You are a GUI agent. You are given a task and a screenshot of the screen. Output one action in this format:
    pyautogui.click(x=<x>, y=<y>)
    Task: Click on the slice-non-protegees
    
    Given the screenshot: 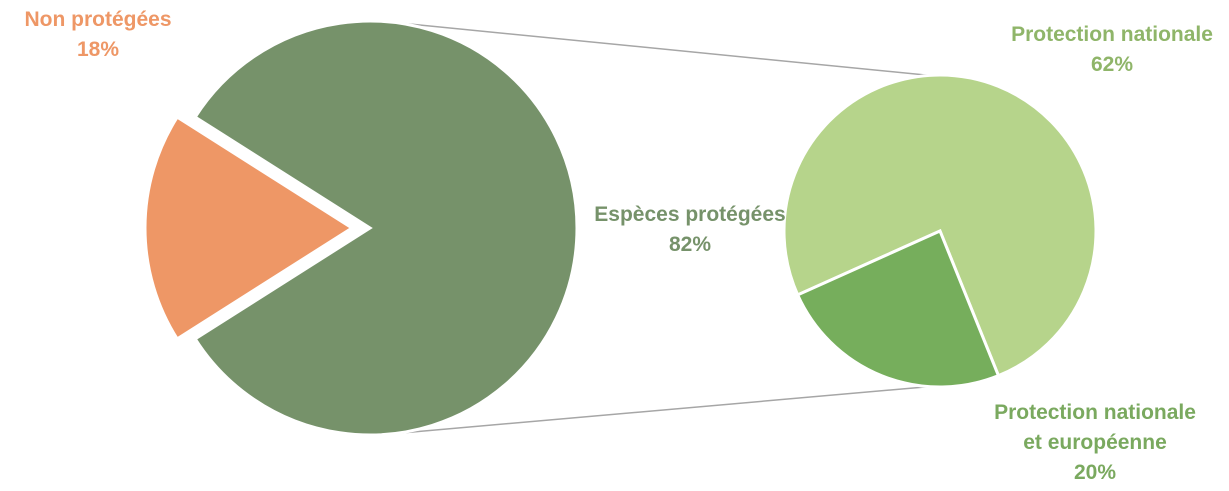 What is the action you would take?
    pyautogui.click(x=249, y=228)
    